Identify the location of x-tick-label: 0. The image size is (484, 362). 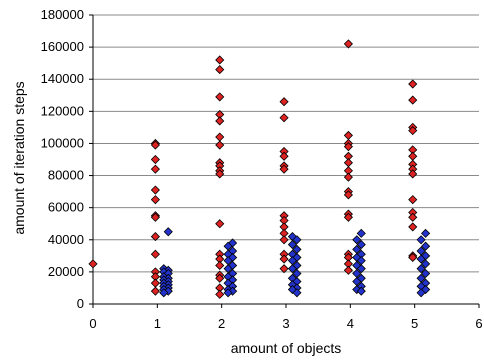
(92, 323).